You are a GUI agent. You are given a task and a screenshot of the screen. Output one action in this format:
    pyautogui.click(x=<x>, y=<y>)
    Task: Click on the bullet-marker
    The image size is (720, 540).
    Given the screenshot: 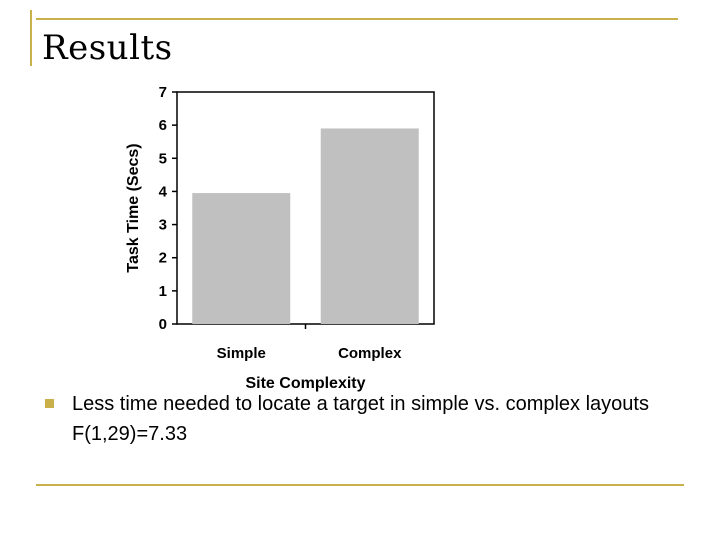 What is the action you would take?
    pyautogui.click(x=49, y=403)
    